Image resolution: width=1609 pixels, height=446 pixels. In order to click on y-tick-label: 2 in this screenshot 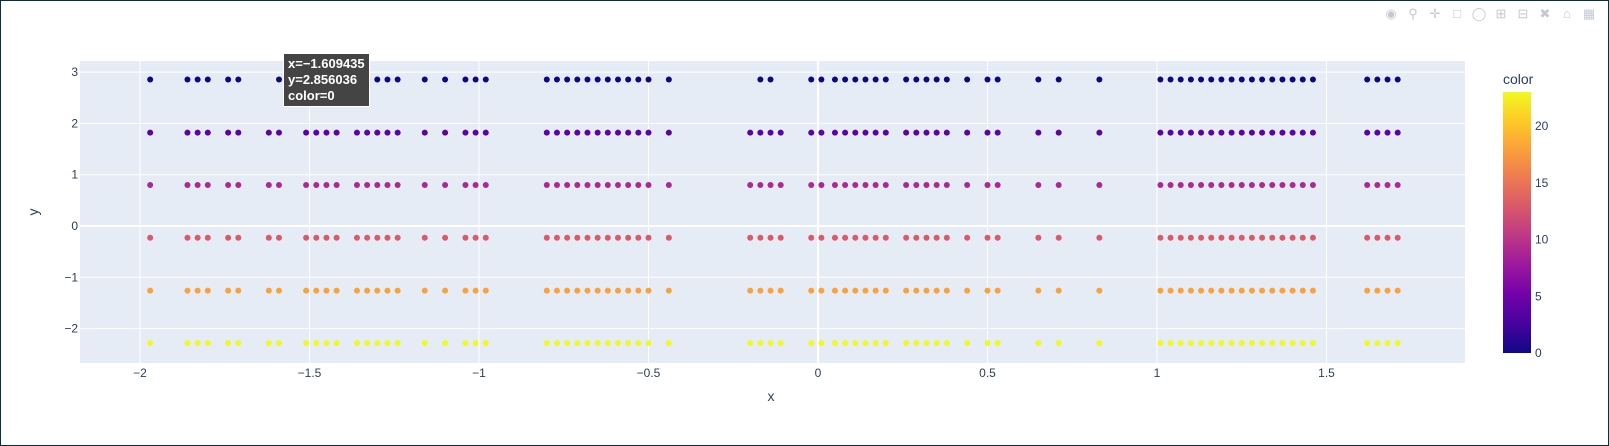, I will do `click(74, 123)`.